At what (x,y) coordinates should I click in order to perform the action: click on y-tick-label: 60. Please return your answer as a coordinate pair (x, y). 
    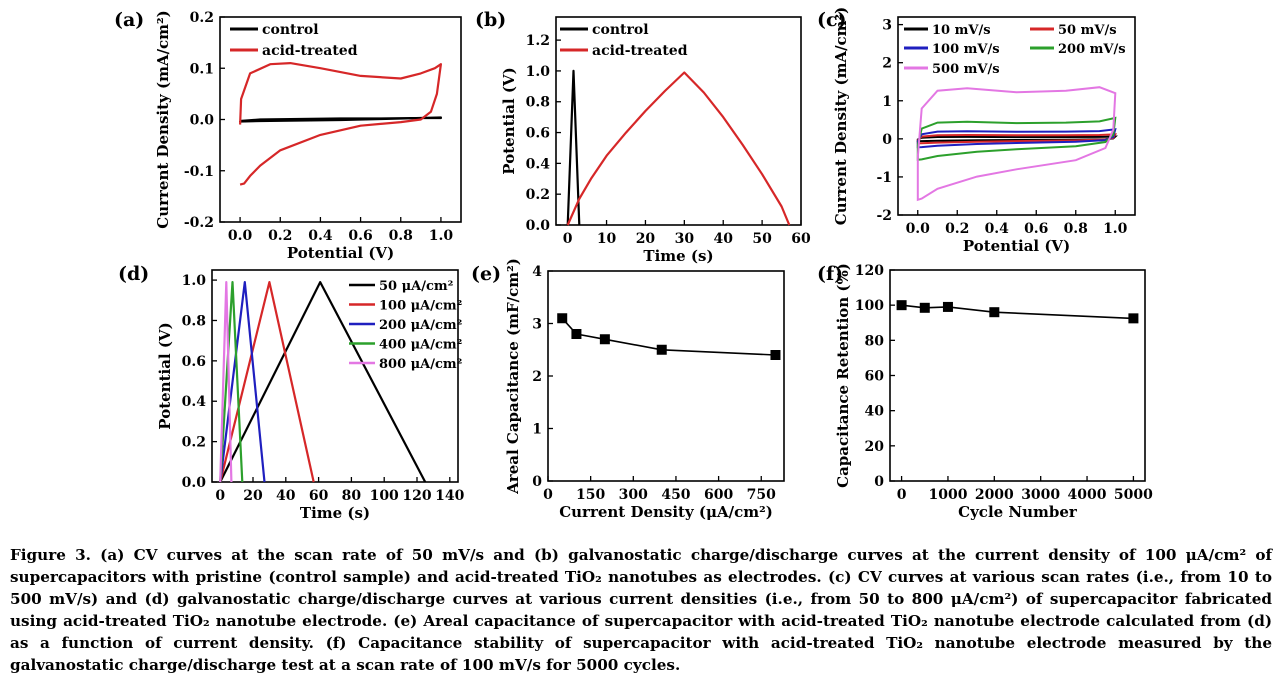
    Looking at the image, I should click on (875, 377).